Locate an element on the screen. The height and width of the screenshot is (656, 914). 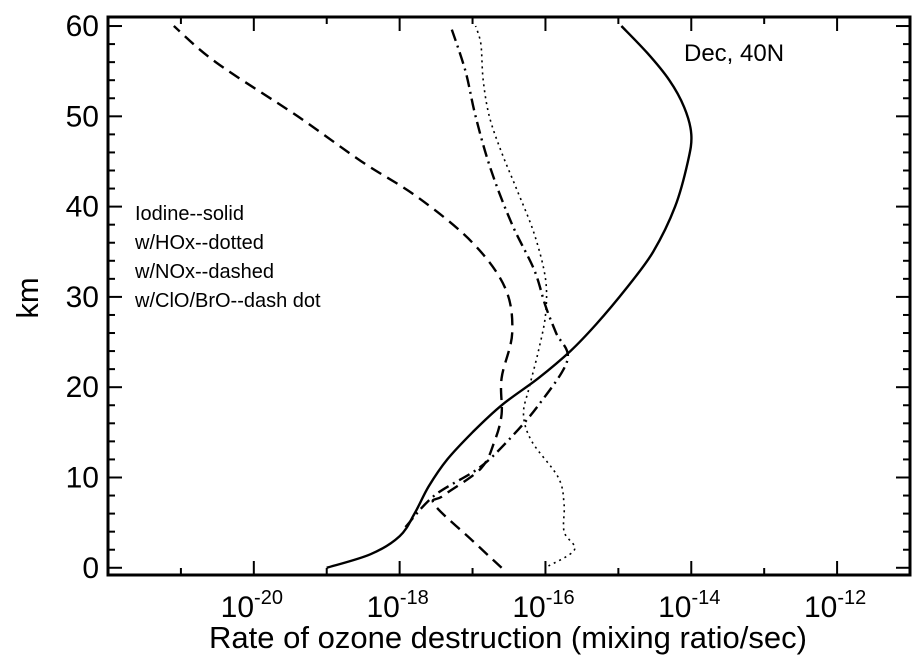
x-tick-label: 10-18 is located at coordinates (397, 605).